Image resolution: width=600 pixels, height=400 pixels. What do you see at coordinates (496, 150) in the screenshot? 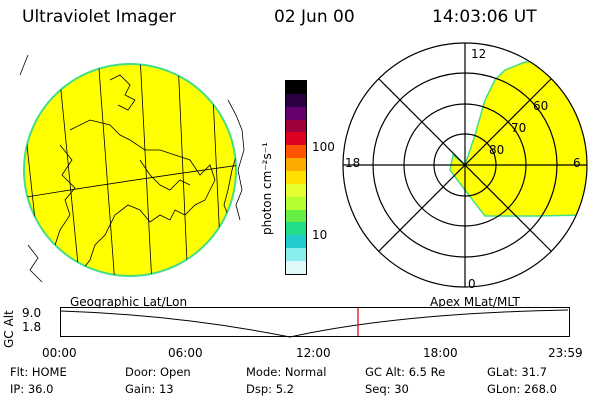
I see `mlat-label-80: 80` at bounding box center [496, 150].